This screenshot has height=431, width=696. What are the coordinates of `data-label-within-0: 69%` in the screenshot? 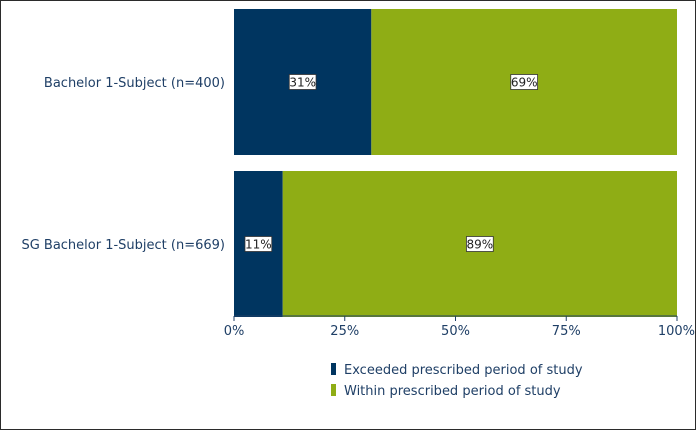 It's located at (524, 82).